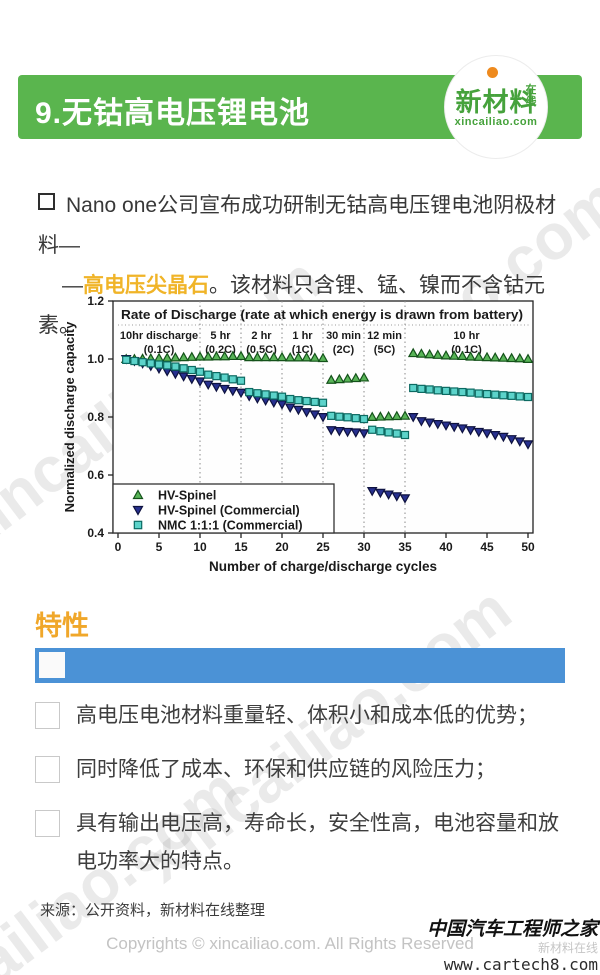  I want to click on svg-text: 1.0, so click(95, 359).